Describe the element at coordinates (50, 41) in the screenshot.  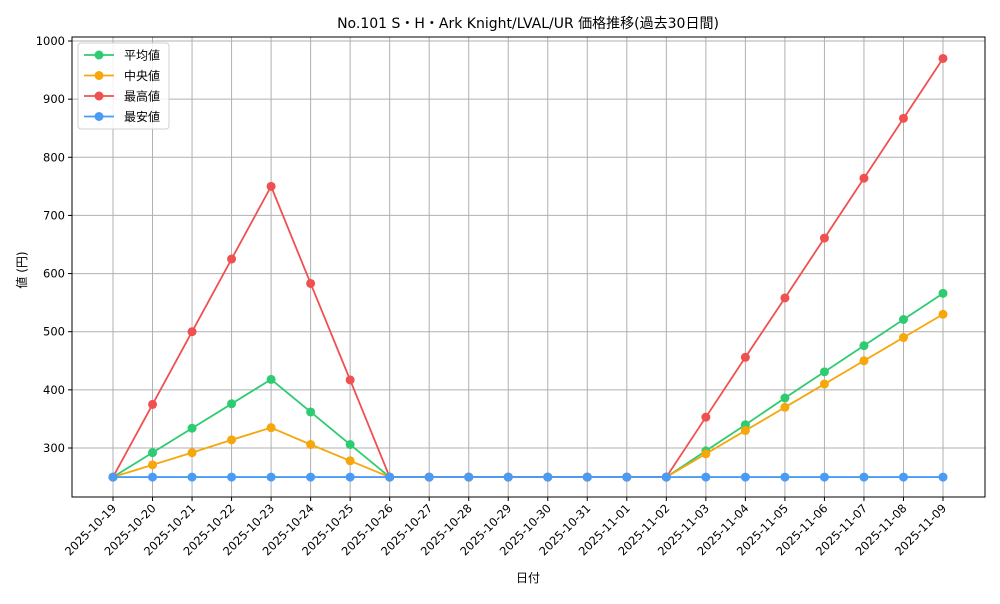
I see `y-tick-label: 1000` at that location.